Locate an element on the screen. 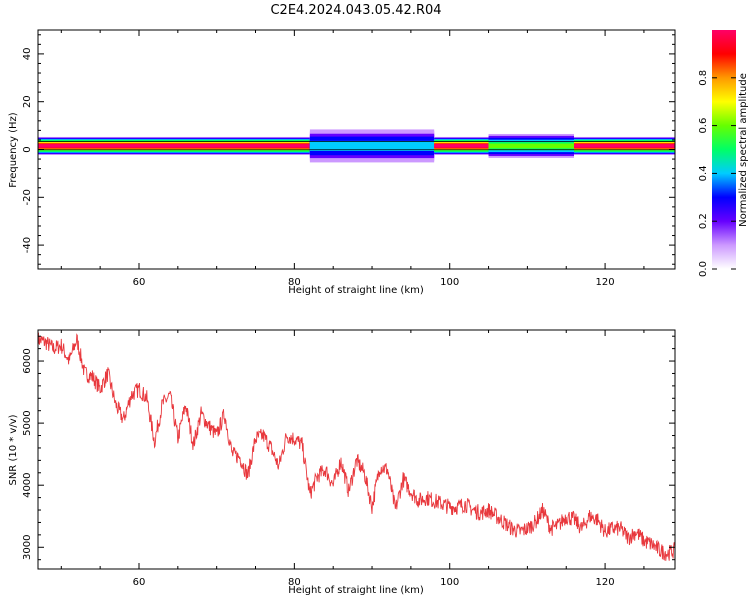 Image resolution: width=750 pixels, height=600 pixels. snr-xtick-label: 120 is located at coordinates (605, 582).